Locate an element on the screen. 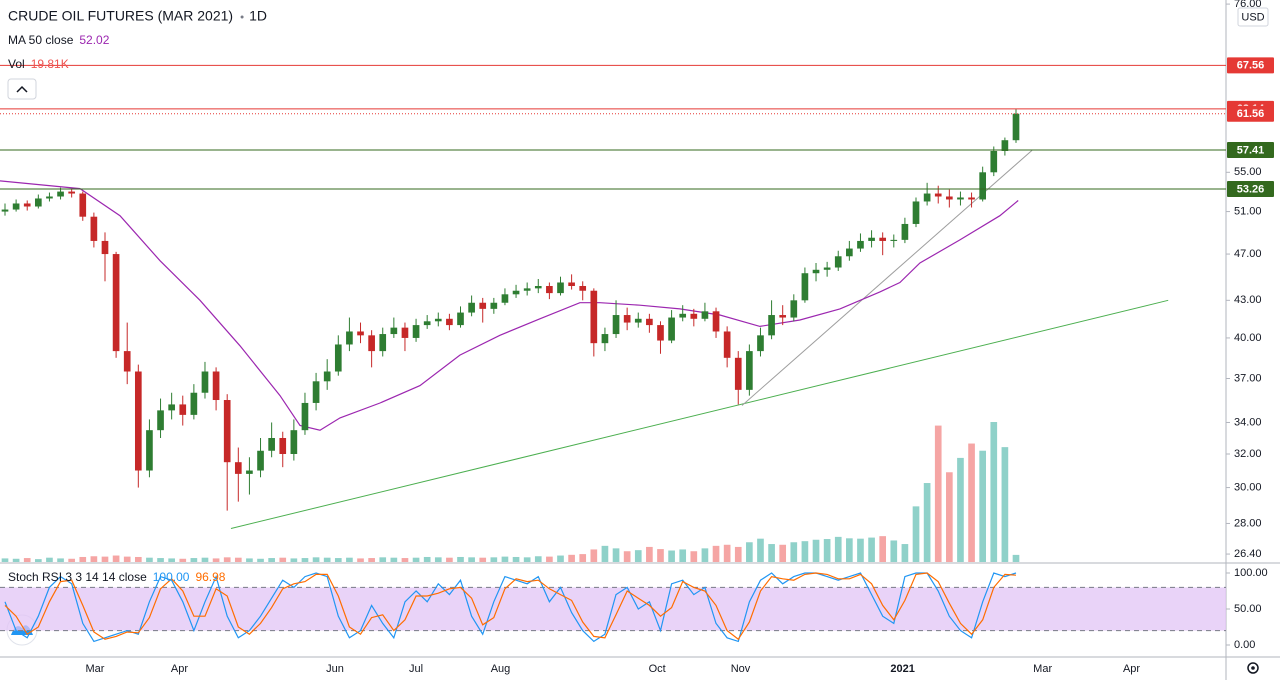 This screenshot has width=1280, height=685. collapse-button-box is located at coordinates (22, 89).